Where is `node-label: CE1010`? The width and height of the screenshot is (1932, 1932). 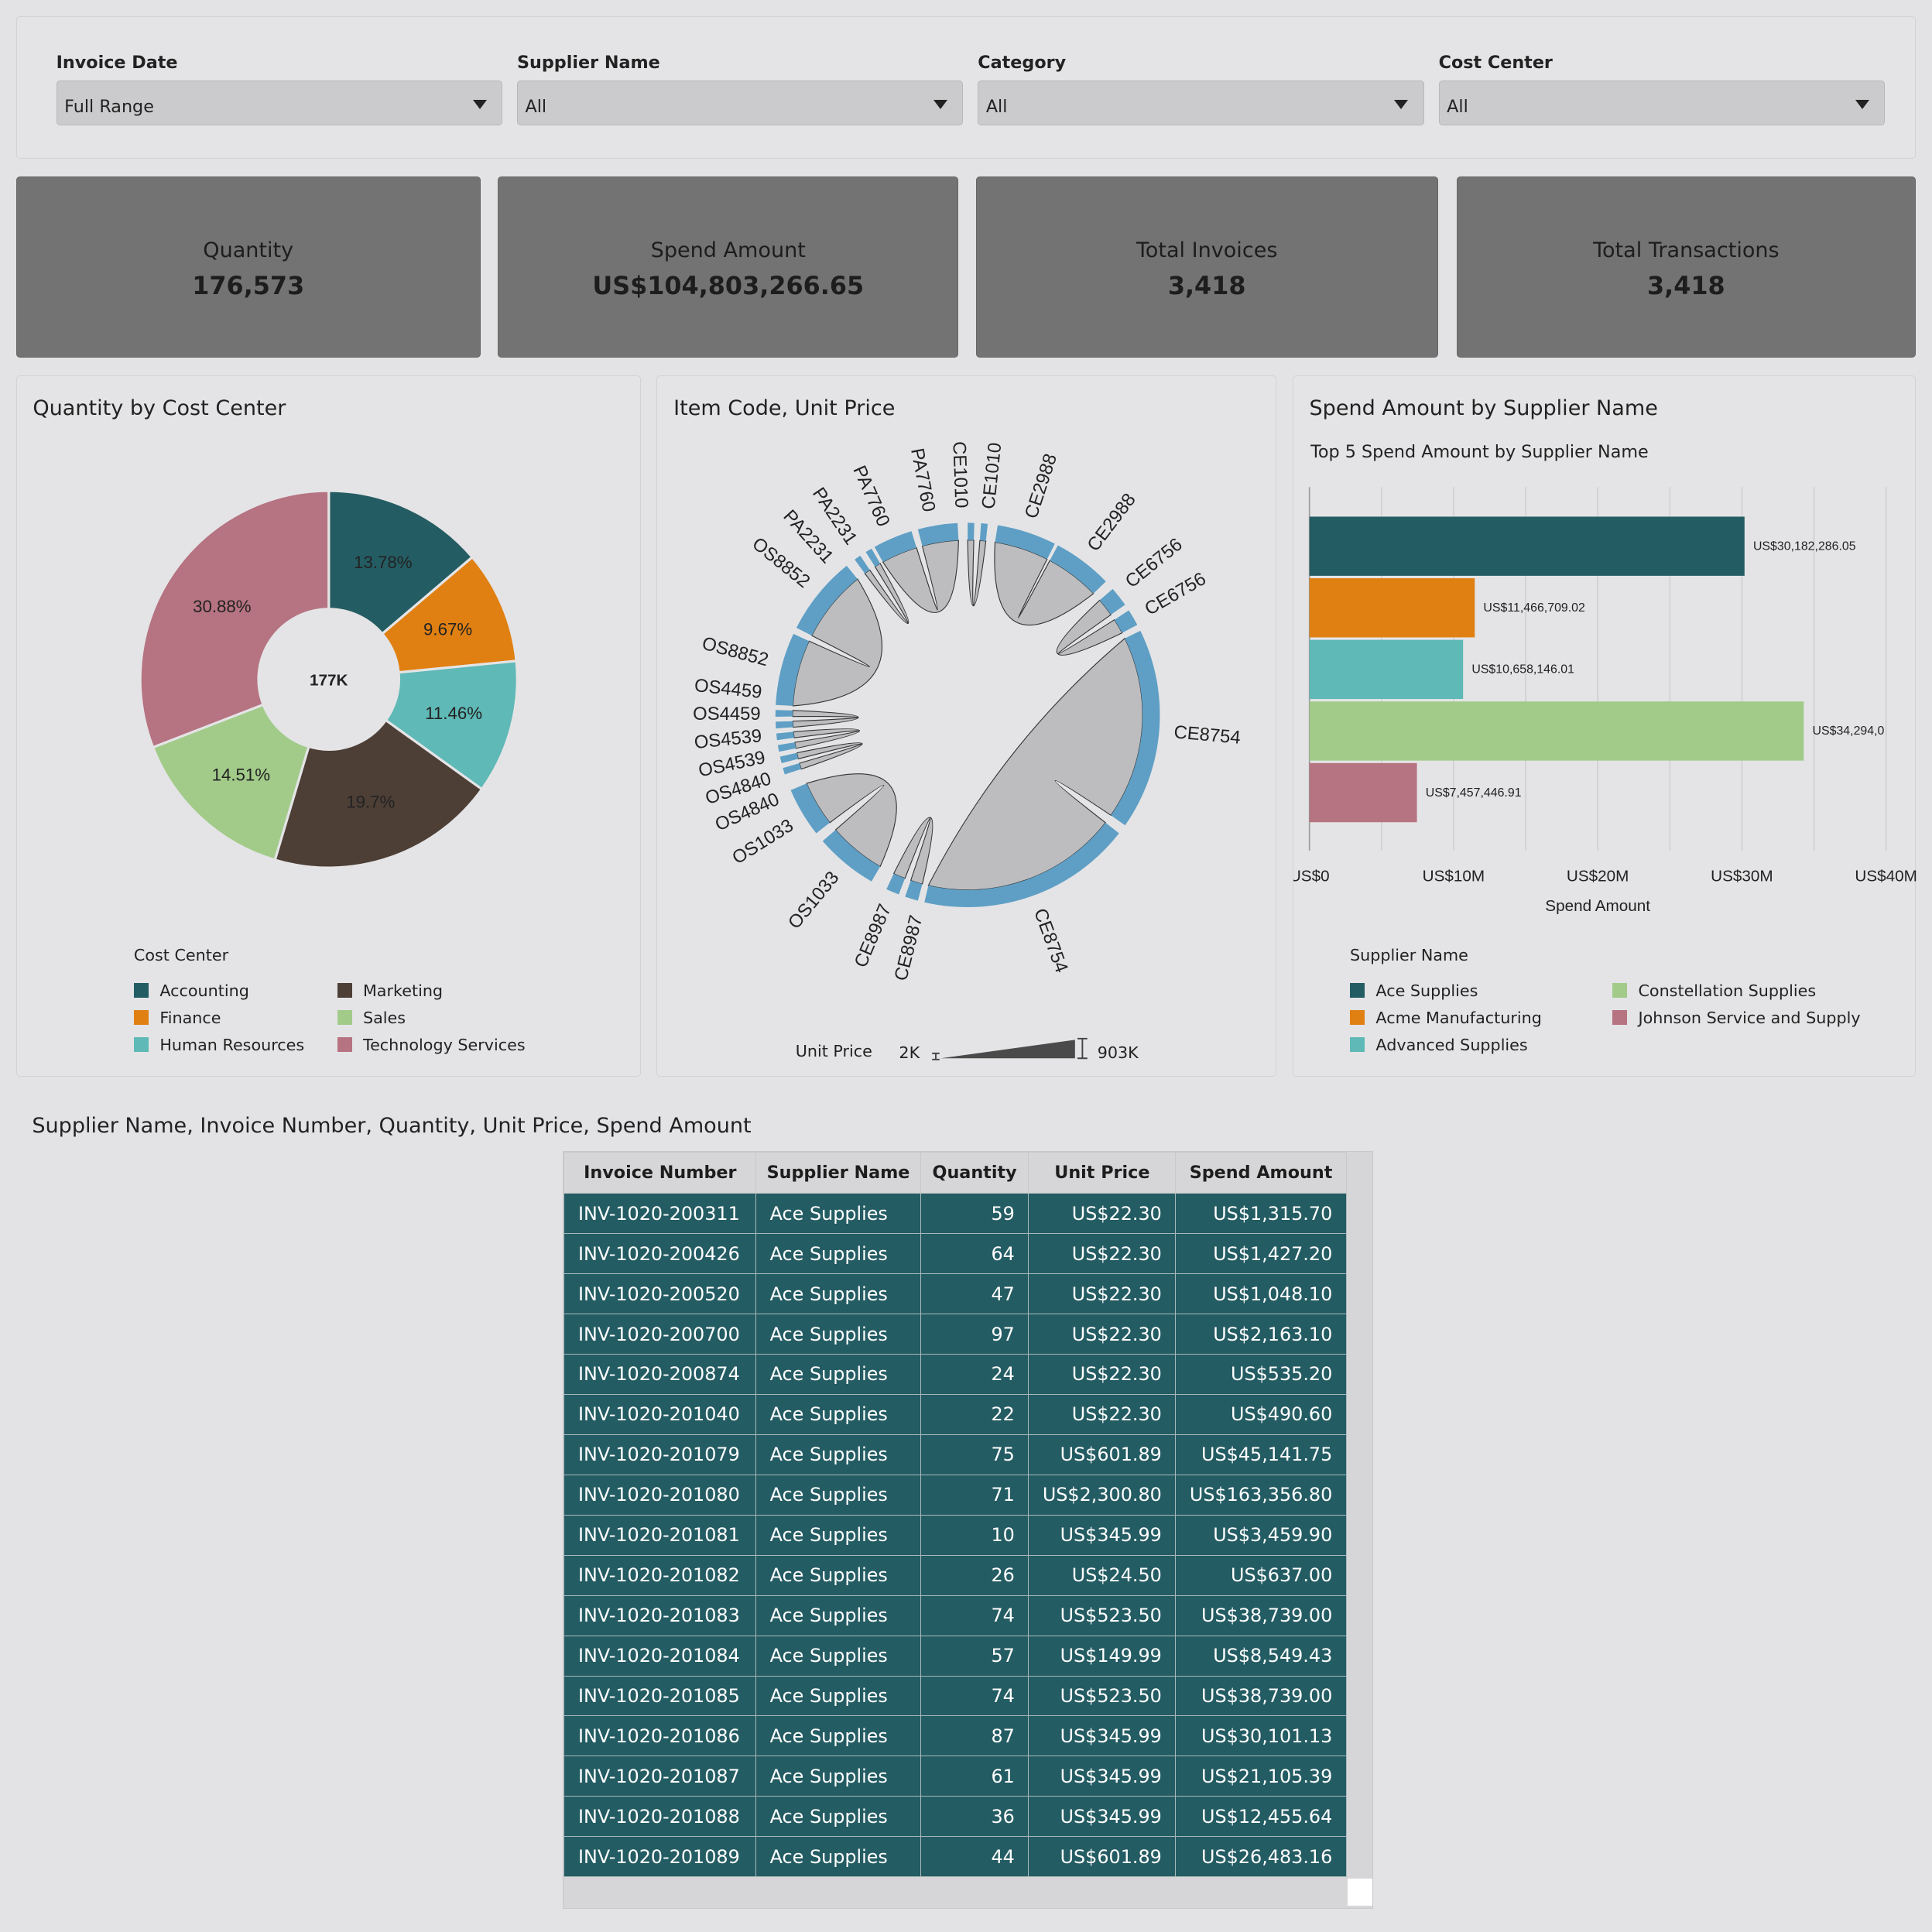
node-label: CE1010 is located at coordinates (992, 476).